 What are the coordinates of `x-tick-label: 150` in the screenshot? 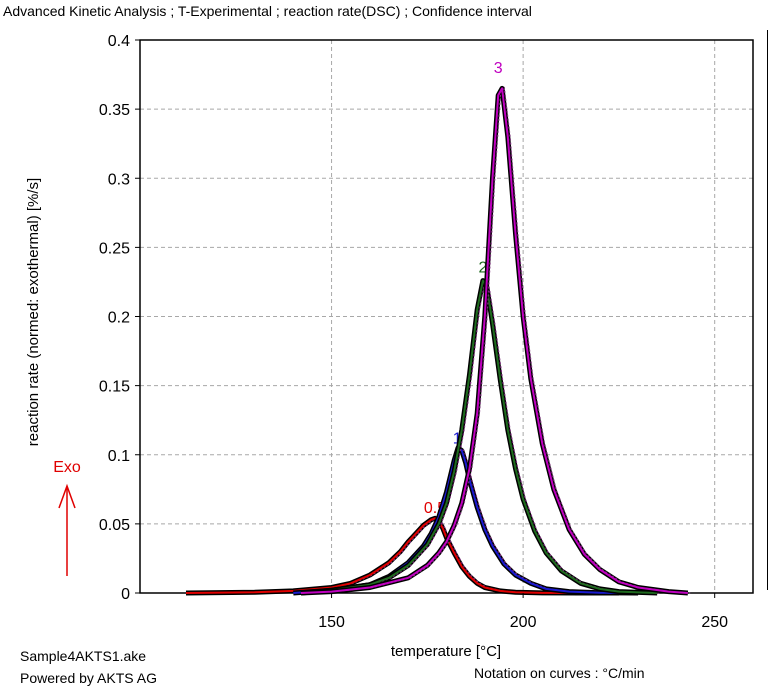 It's located at (331, 622).